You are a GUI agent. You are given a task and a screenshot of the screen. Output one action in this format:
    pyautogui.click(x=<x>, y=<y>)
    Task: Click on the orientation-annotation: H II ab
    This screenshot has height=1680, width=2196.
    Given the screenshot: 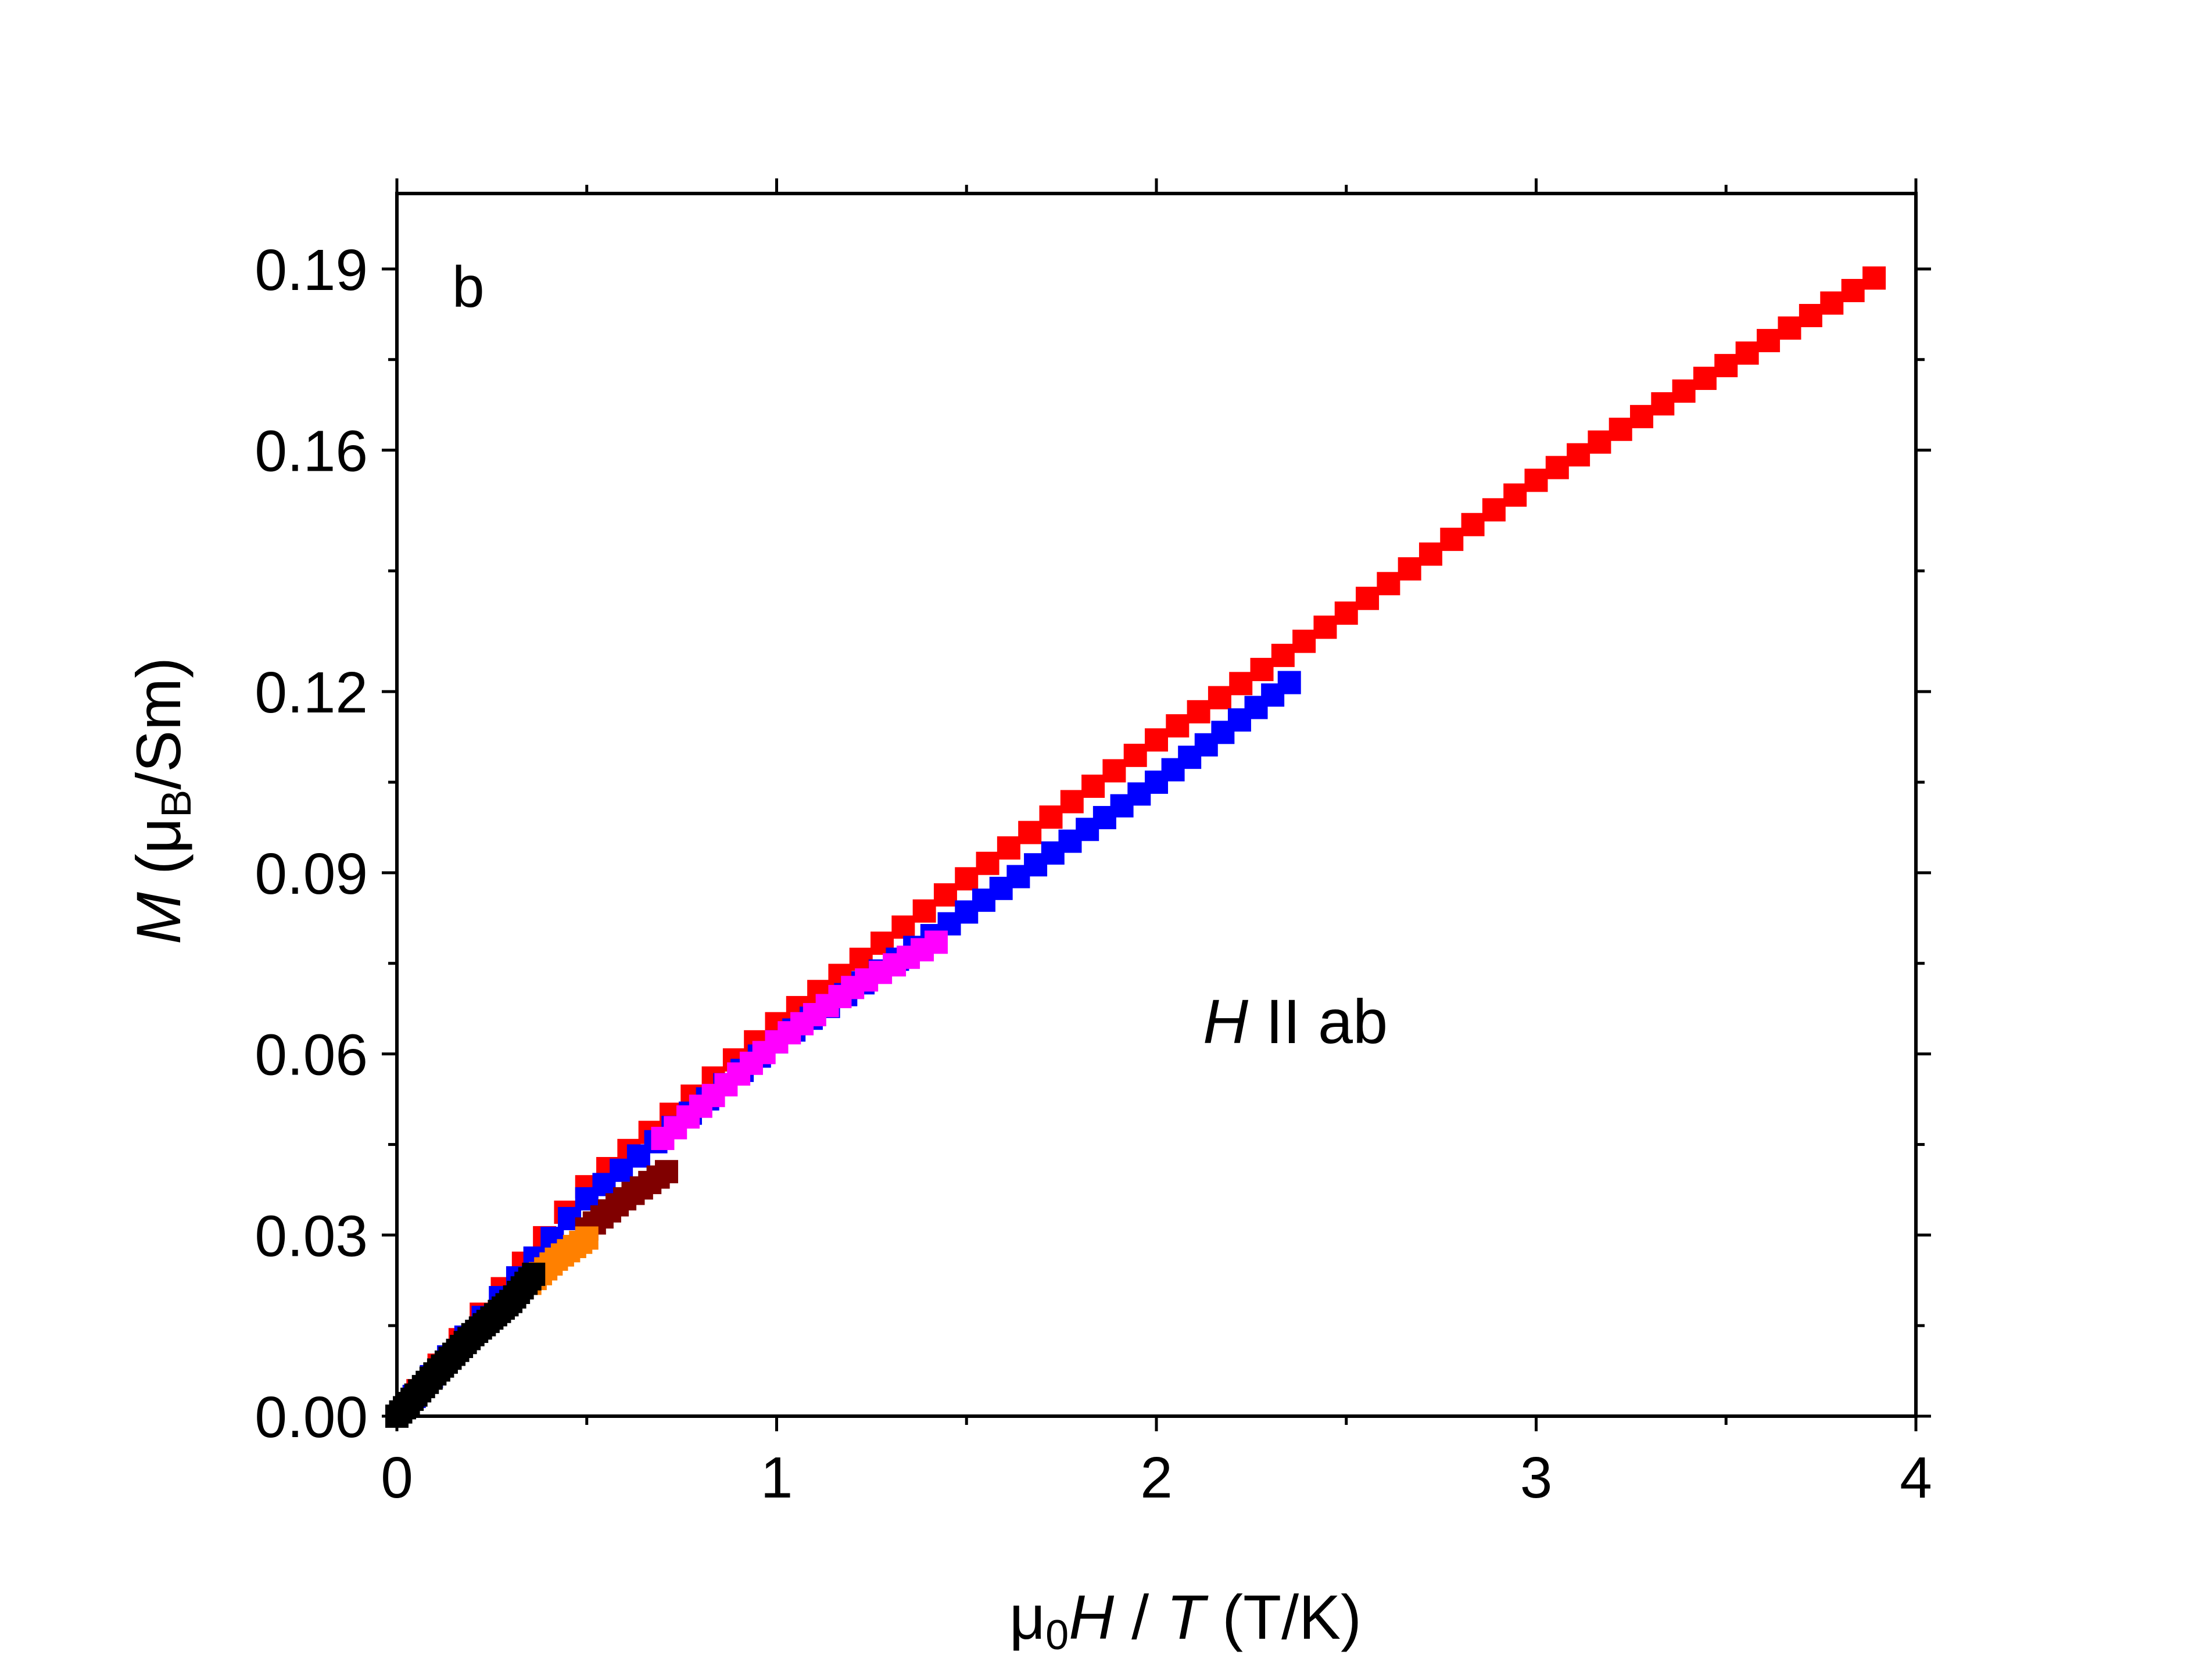 What is the action you would take?
    pyautogui.click(x=1295, y=1021)
    